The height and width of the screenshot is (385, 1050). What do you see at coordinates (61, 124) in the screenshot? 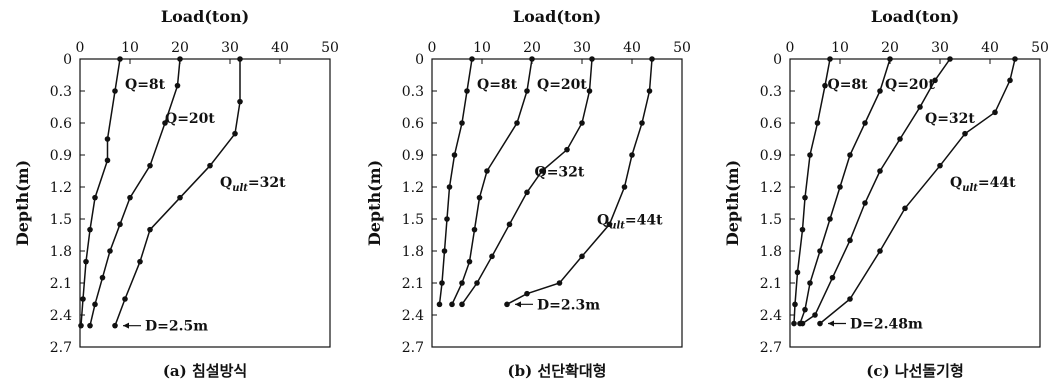
I see `y-tick-label: 0.6` at bounding box center [61, 124].